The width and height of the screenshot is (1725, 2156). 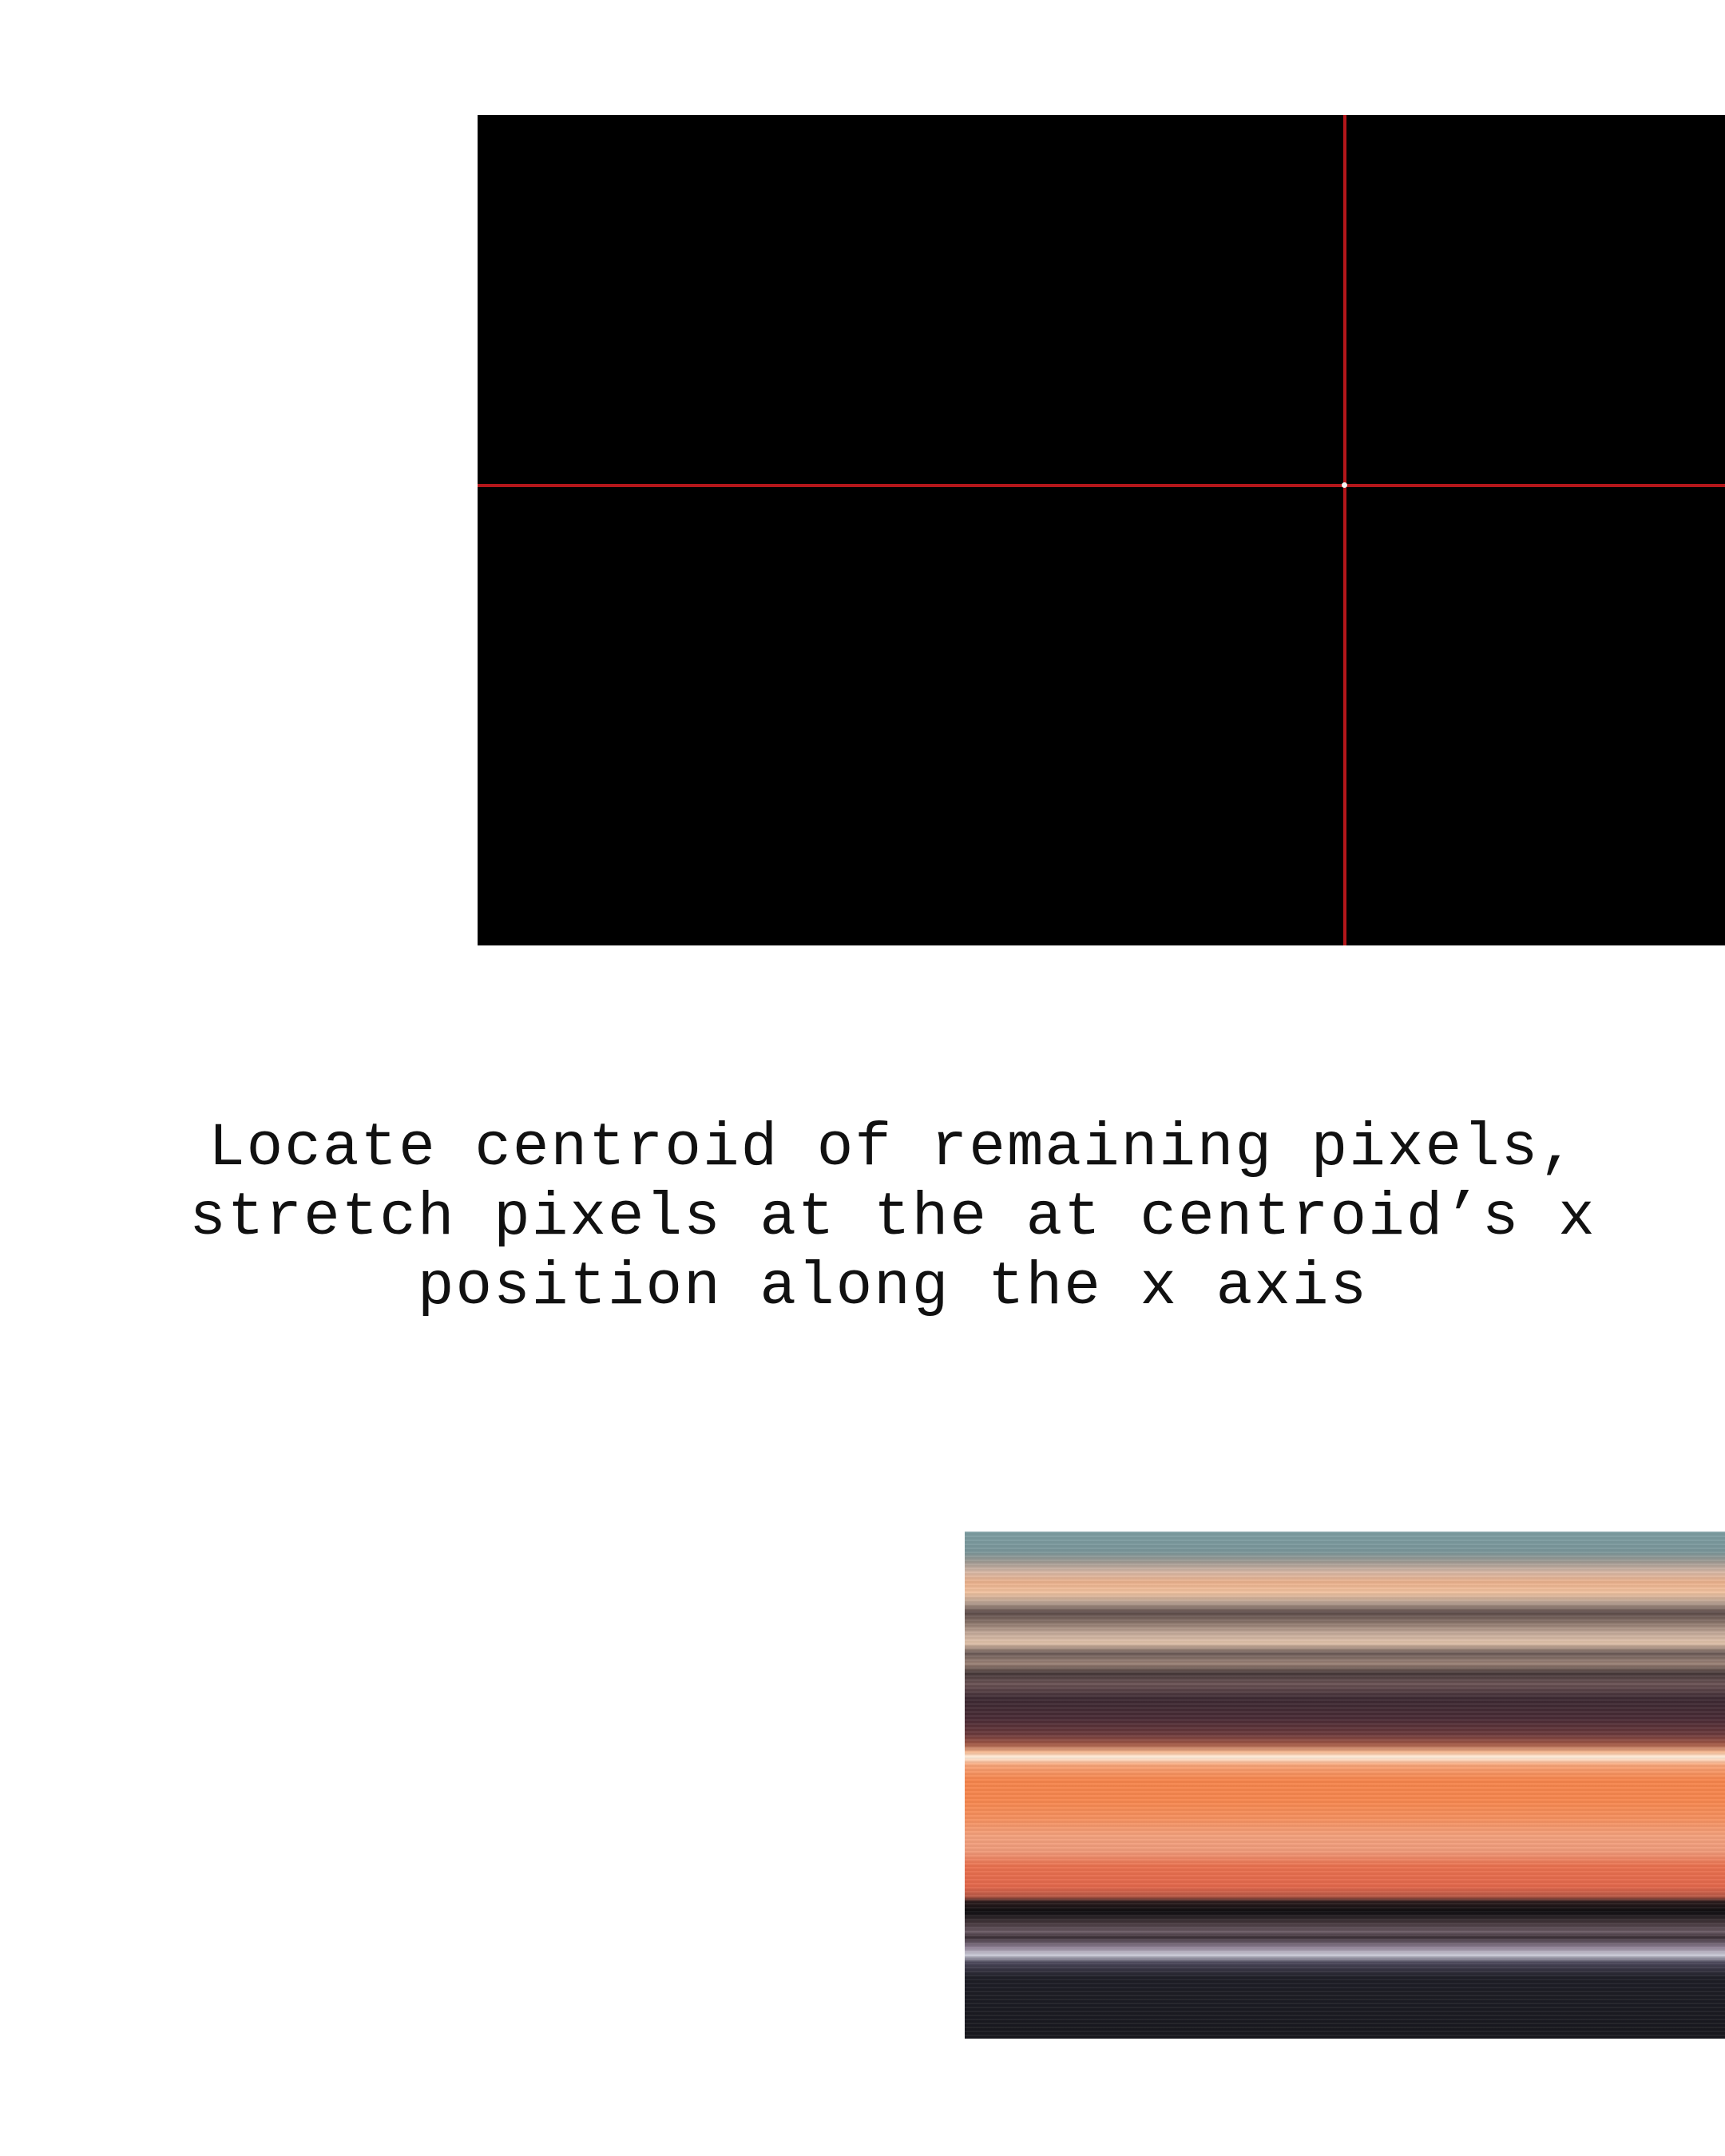 I want to click on crosshair-horizontal-line, so click(x=1101, y=485).